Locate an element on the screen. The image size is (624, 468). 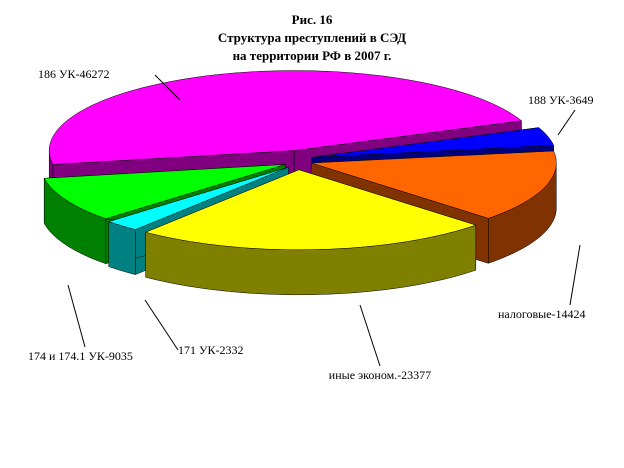
chart-title: Структура преступлений в СЭД is located at coordinates (312, 37).